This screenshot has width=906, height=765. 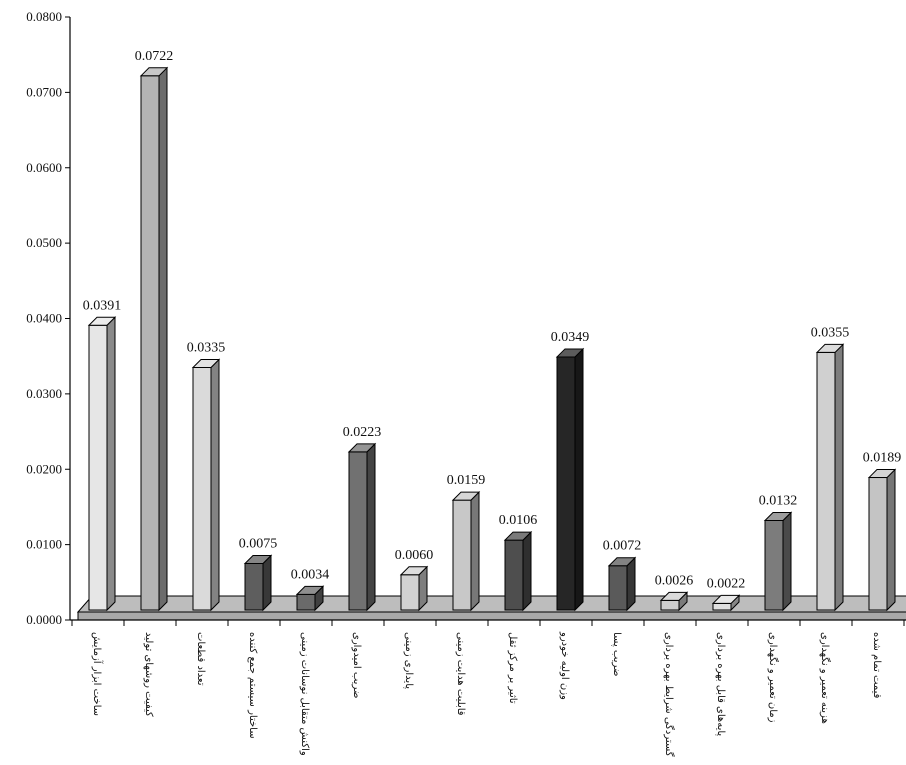 What do you see at coordinates (825, 678) in the screenshot?
I see `category-label: هزینه تعمیر و نگهداری` at bounding box center [825, 678].